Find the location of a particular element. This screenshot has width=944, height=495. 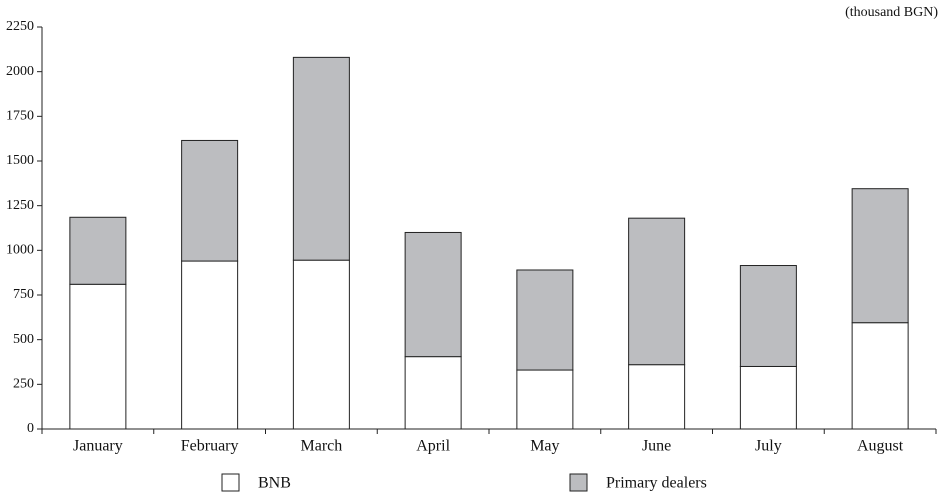

unit-label: (thousand BGN) is located at coordinates (891, 12).